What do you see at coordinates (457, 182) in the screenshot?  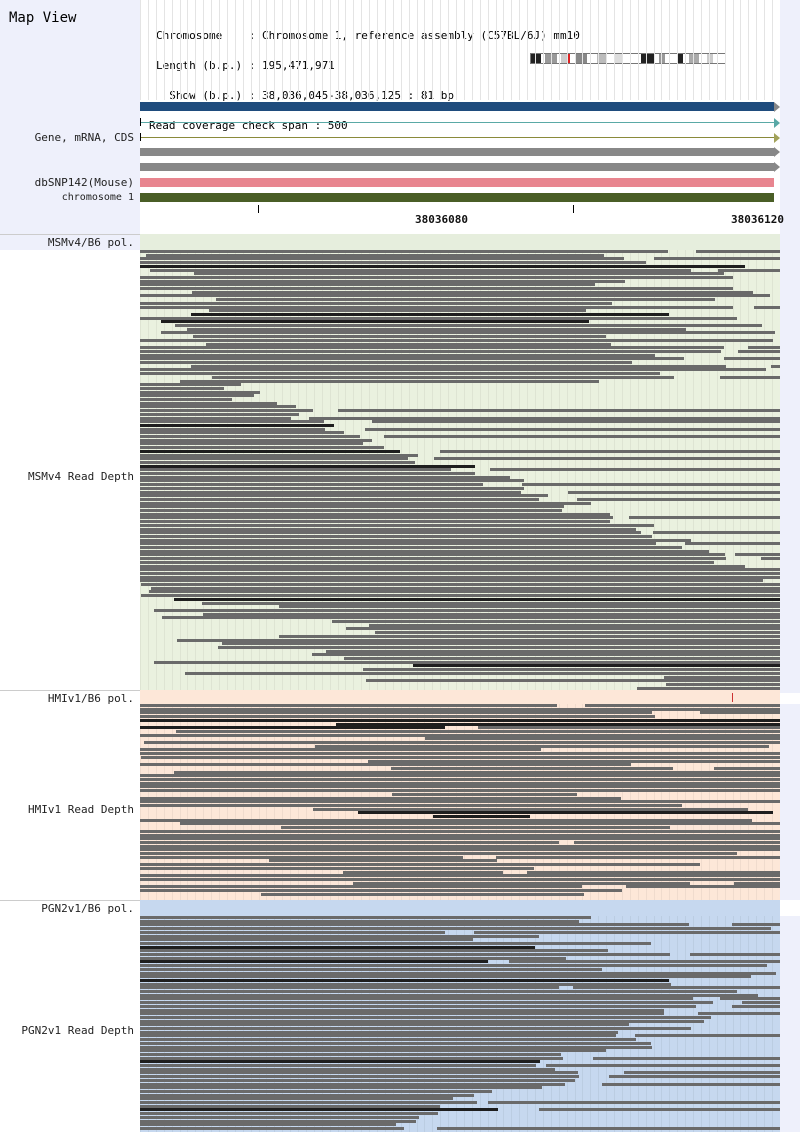 I see `dbsnp-bar` at bounding box center [457, 182].